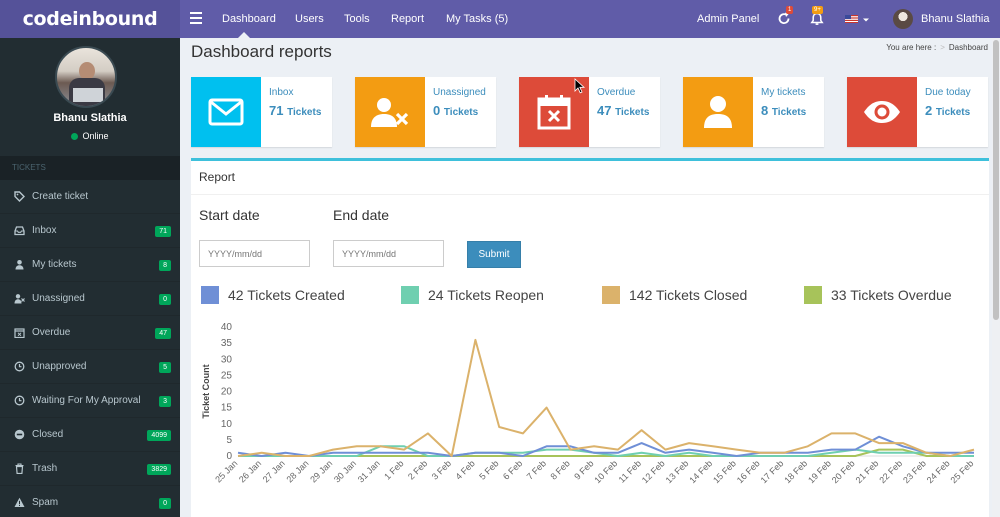 The image size is (1000, 517). What do you see at coordinates (227, 424) in the screenshot?
I see `y-tick-label: 10` at bounding box center [227, 424].